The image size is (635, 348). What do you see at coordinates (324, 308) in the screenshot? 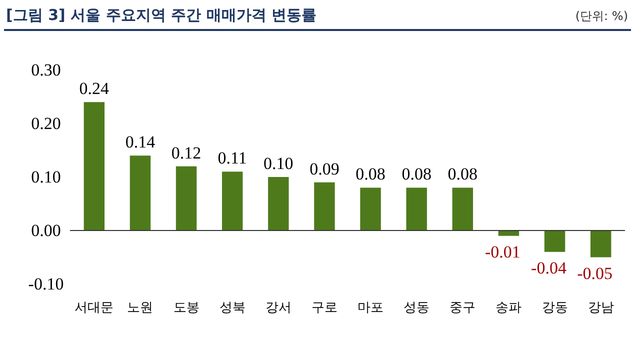
I see `x-tick-label: 구로` at bounding box center [324, 308].